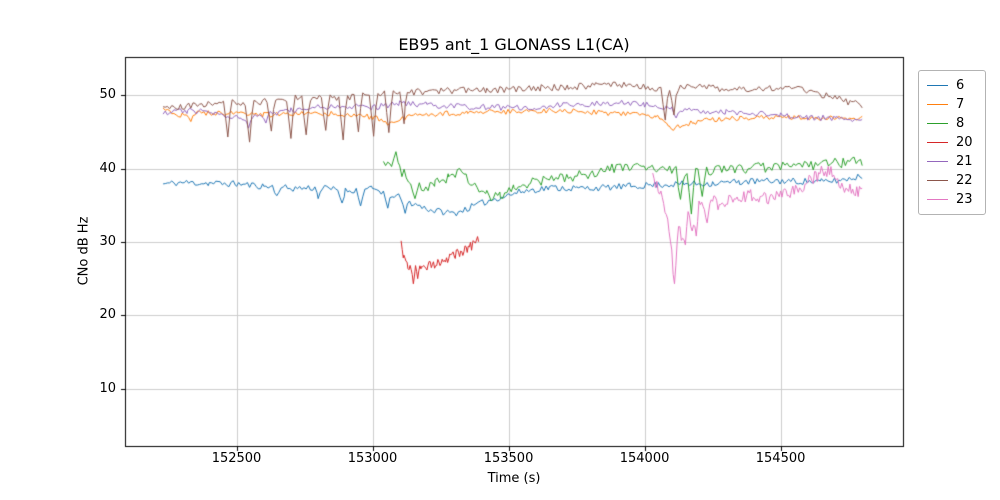  I want to click on x-tick-label: 153000, so click(372, 458).